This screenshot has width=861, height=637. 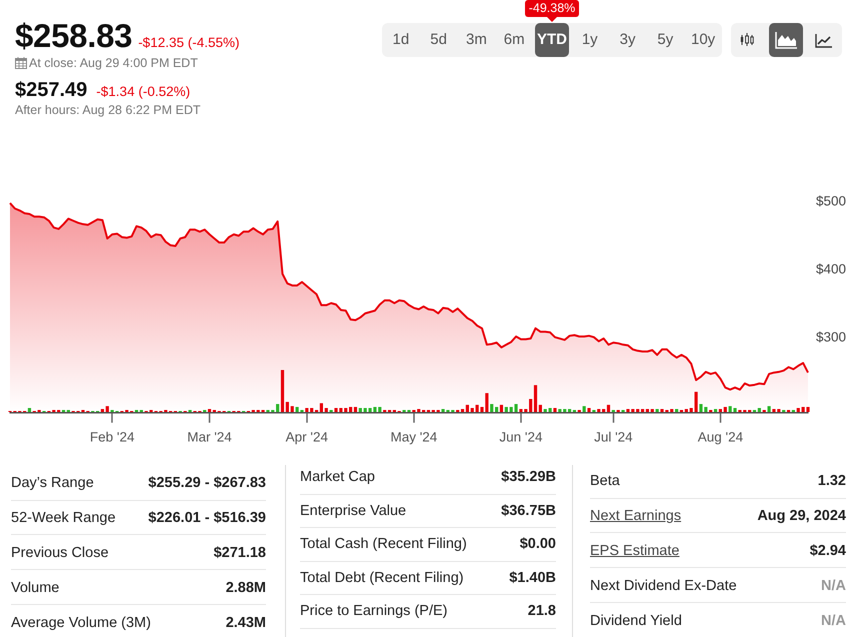 What do you see at coordinates (60, 553) in the screenshot?
I see `text: Previous Close` at bounding box center [60, 553].